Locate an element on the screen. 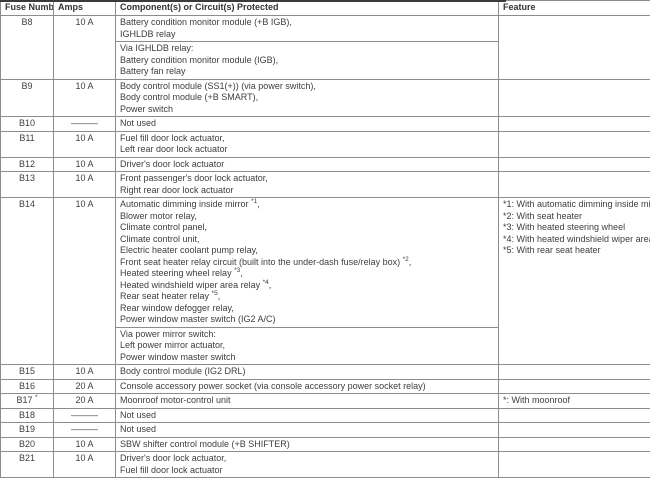 The width and height of the screenshot is (650, 478). component-line: Rear window defogger relay, is located at coordinates (307, 309).